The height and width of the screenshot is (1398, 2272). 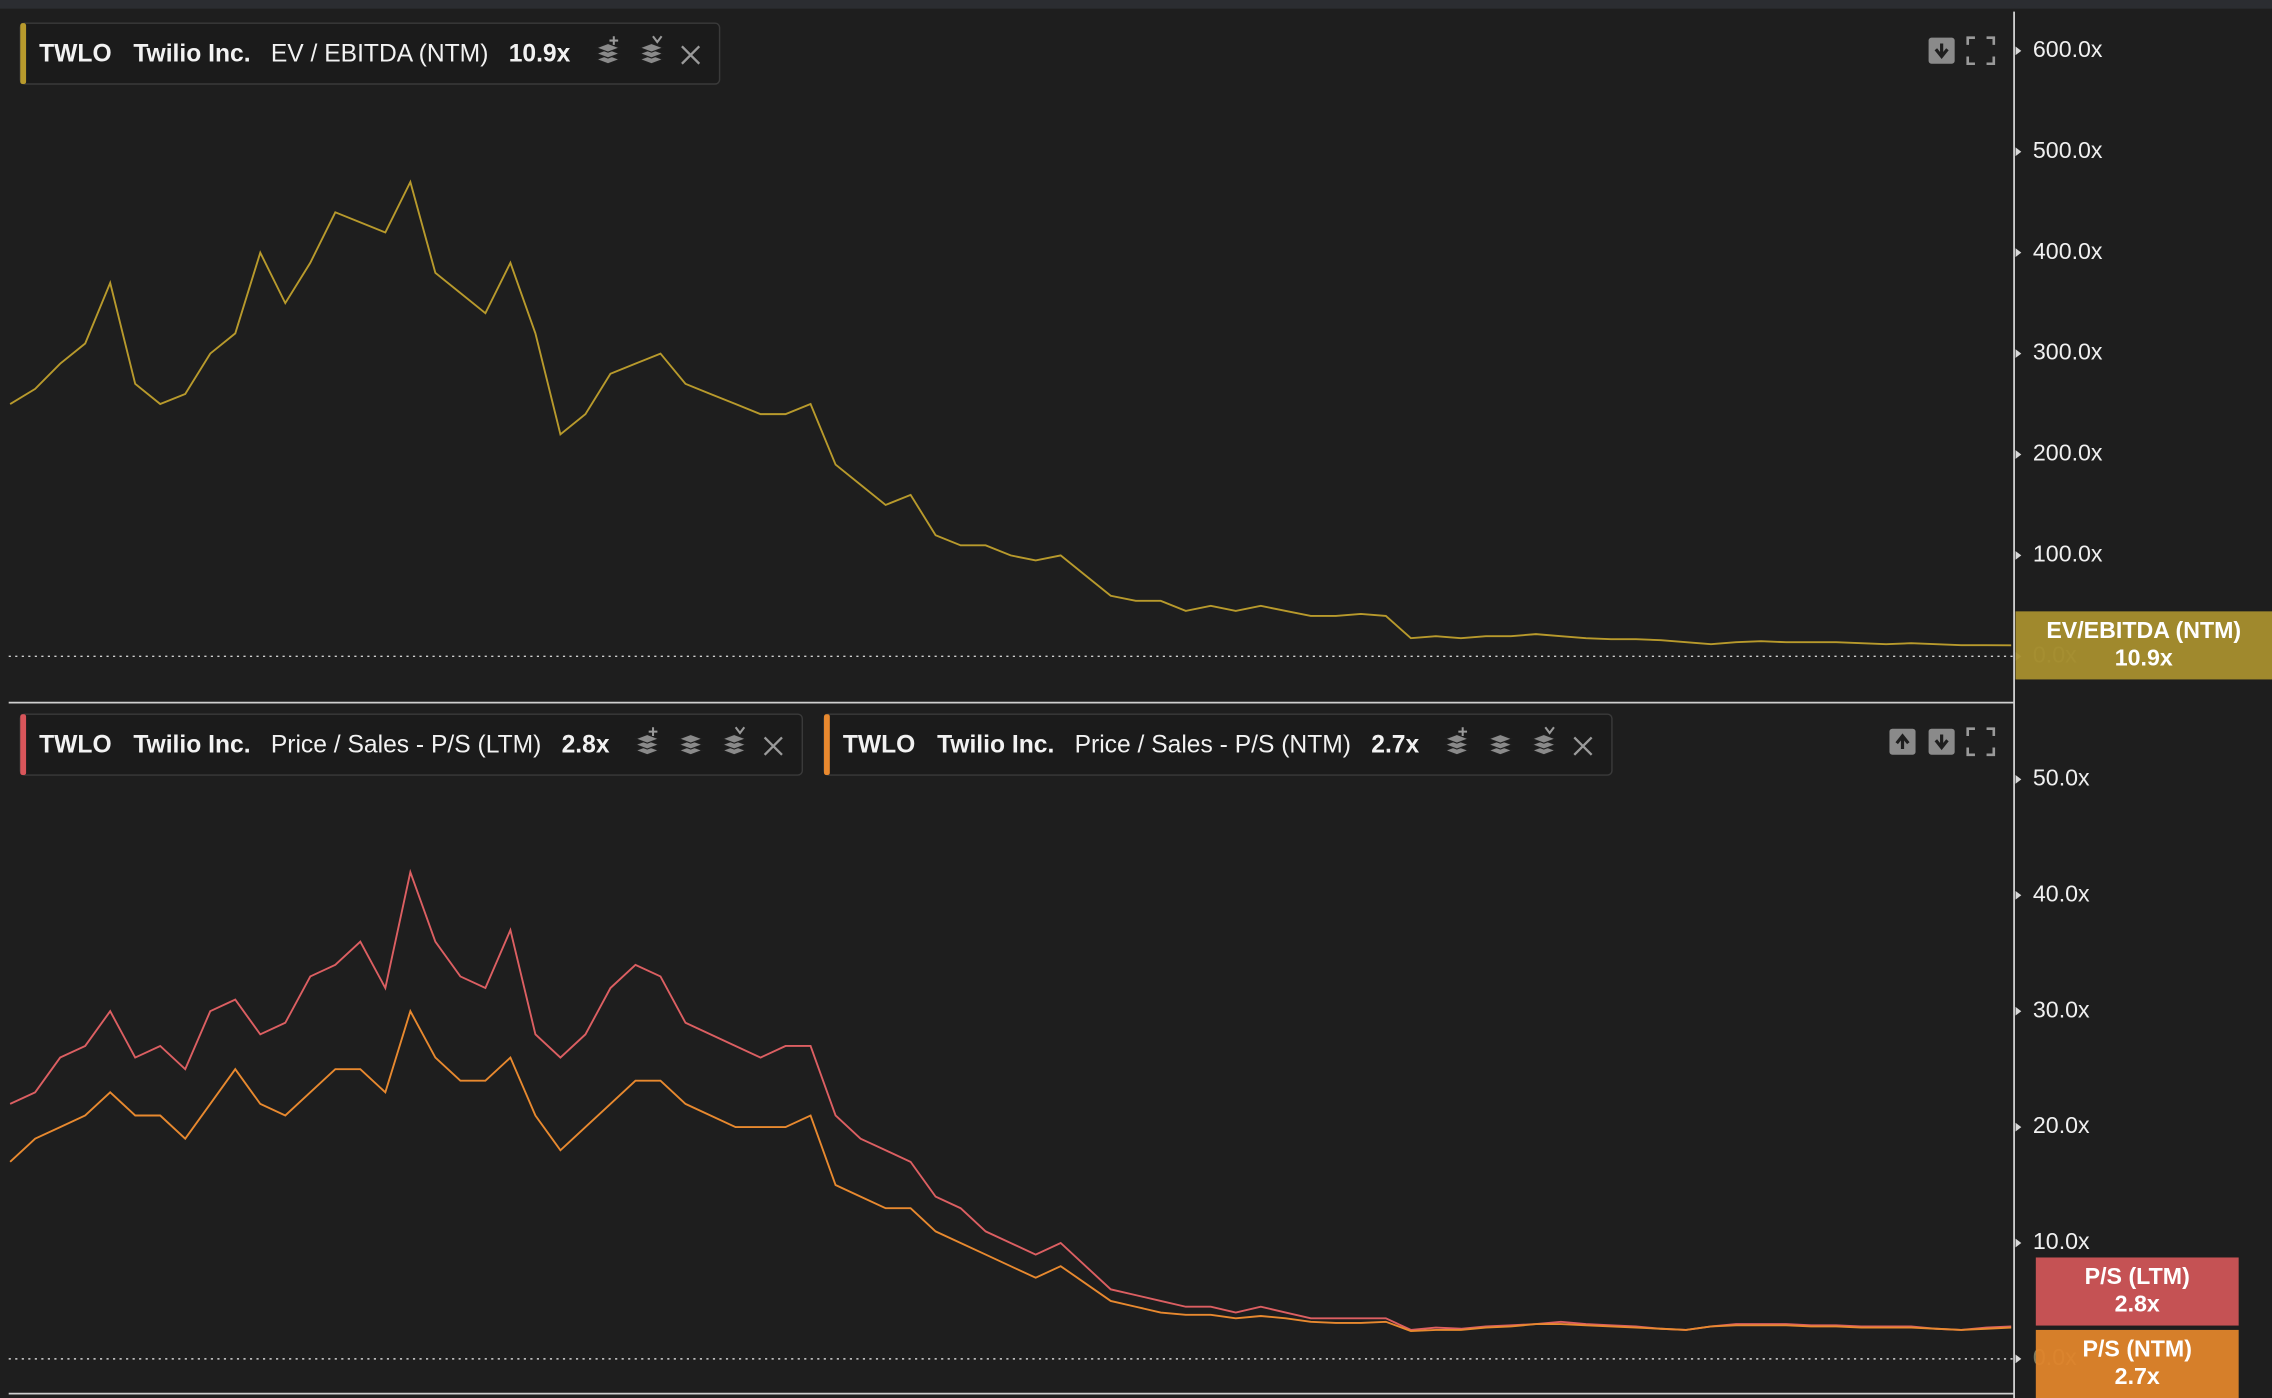 What do you see at coordinates (2068, 453) in the screenshot?
I see `y-tick-label: 200.0x` at bounding box center [2068, 453].